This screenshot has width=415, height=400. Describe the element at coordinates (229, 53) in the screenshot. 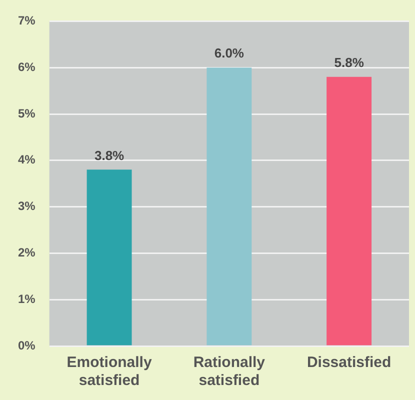

I see `data-label: 6.0%` at that location.